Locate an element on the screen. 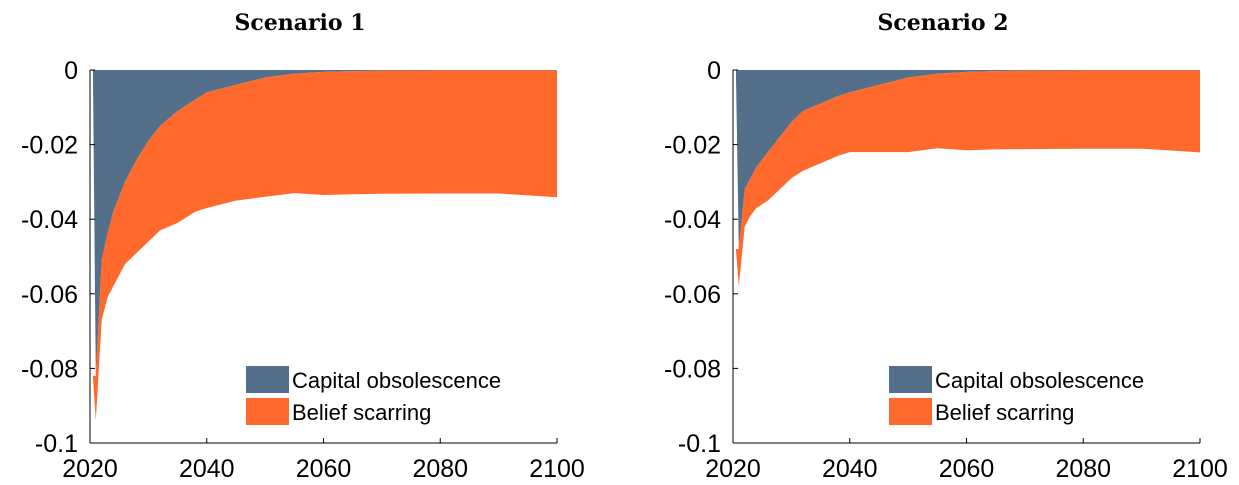 This screenshot has height=485, width=1239. panel-title: Scenario 1 is located at coordinates (299, 23).